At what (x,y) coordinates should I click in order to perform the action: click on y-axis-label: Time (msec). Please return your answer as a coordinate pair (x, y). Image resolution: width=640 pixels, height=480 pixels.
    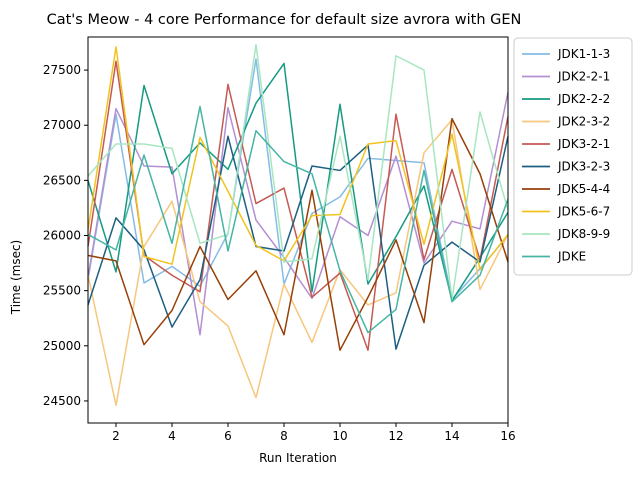
    Looking at the image, I should click on (16, 277).